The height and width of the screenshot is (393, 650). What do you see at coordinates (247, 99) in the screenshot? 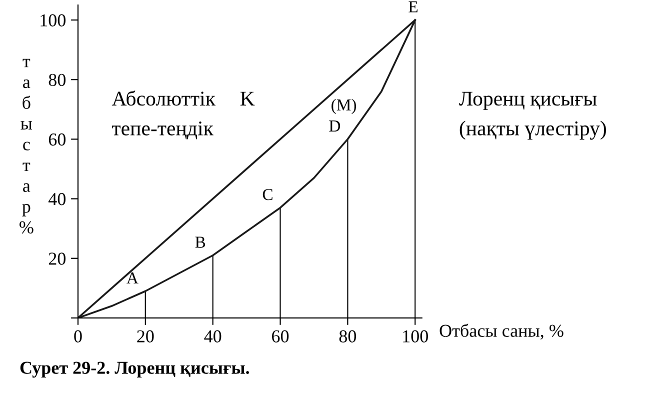
I see `annotation: K` at bounding box center [247, 99].